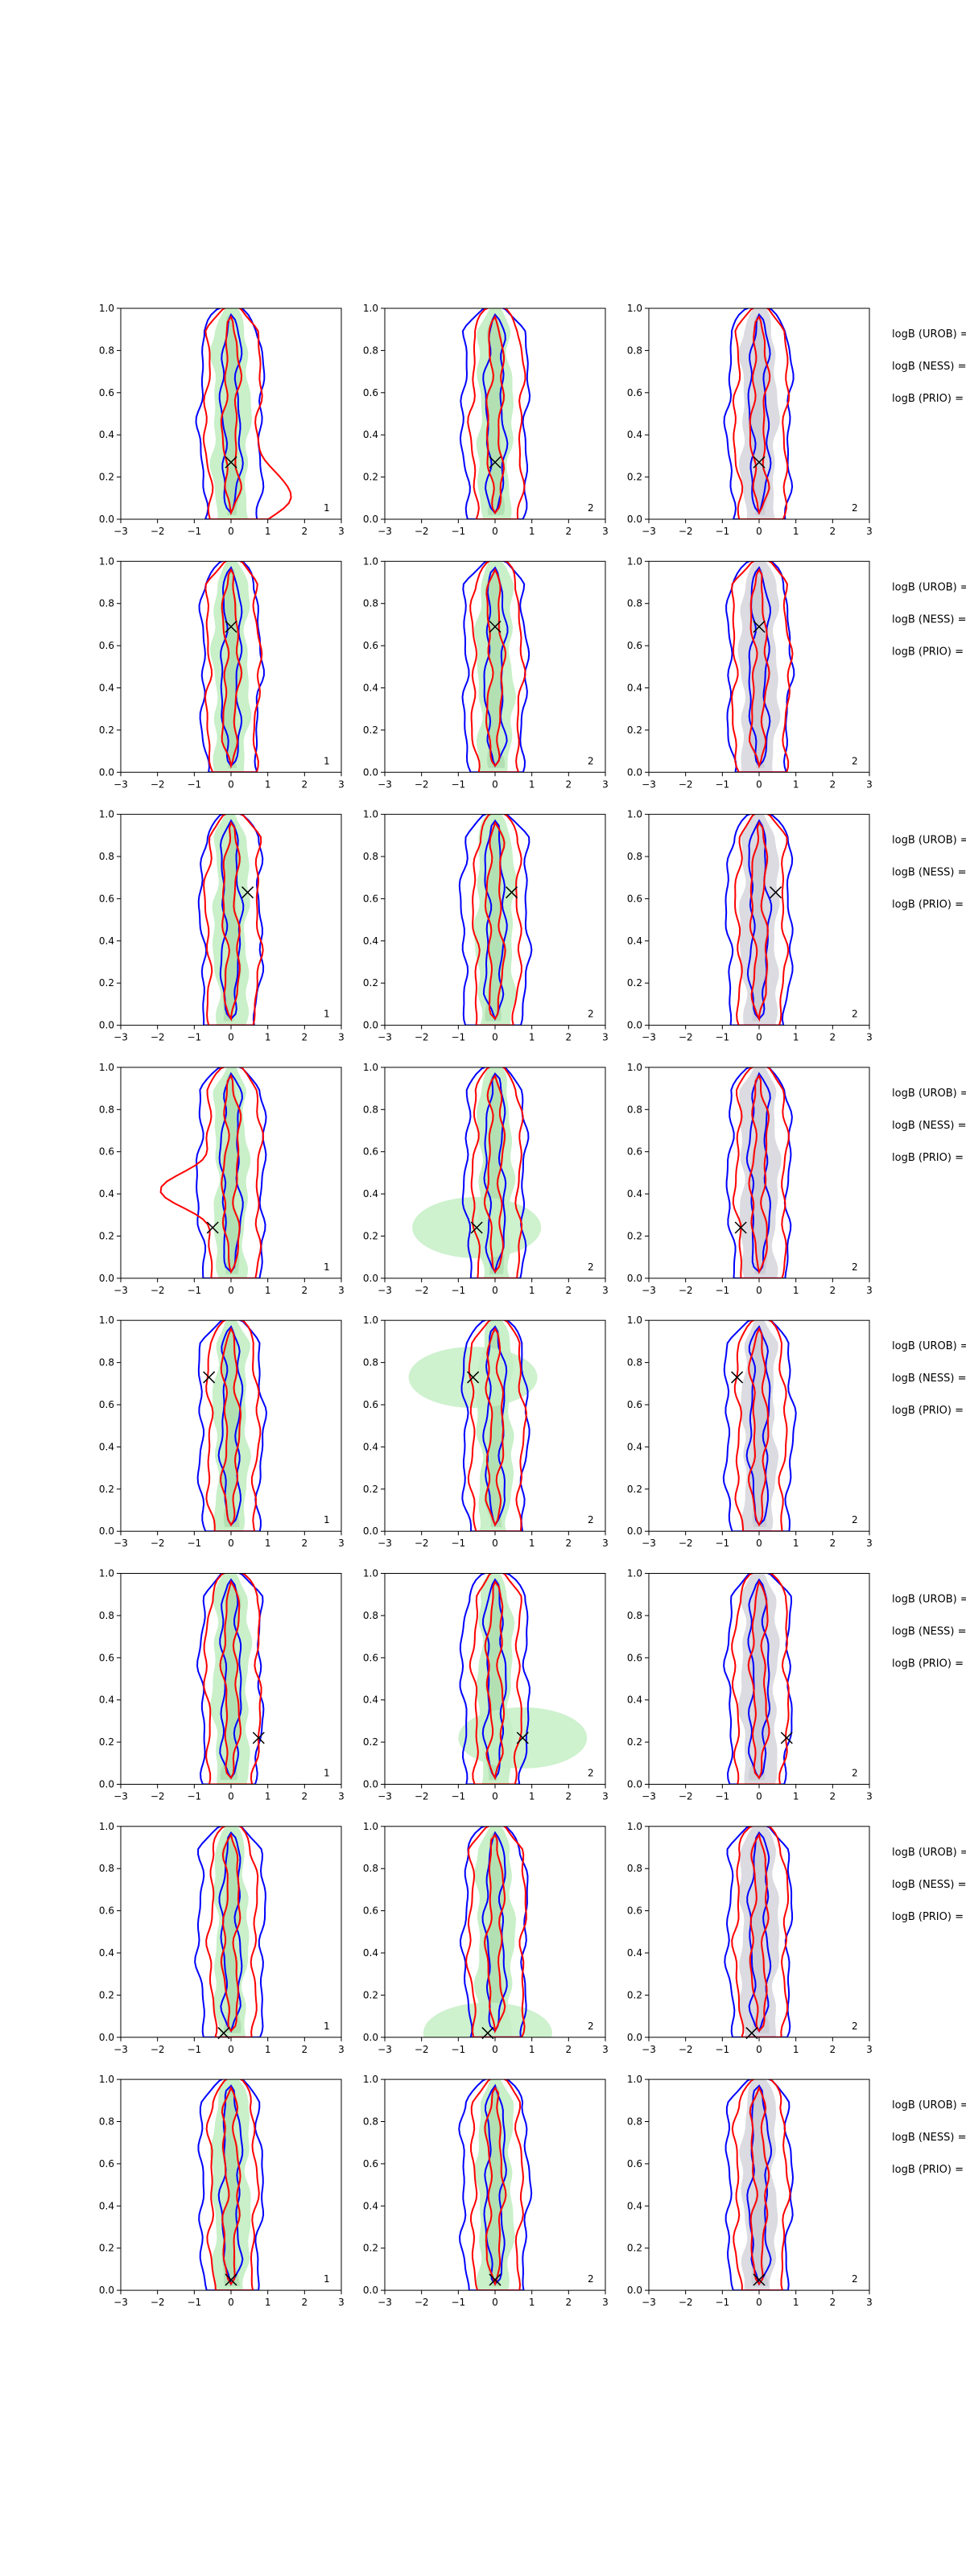 This screenshot has height=2576, width=966. I want to click on panel-r6-c1: −3 −2 −1 0 1 2 3 0.0 0.2 0.4 0.6 0.8 1.0 1, so click(222, 1685).